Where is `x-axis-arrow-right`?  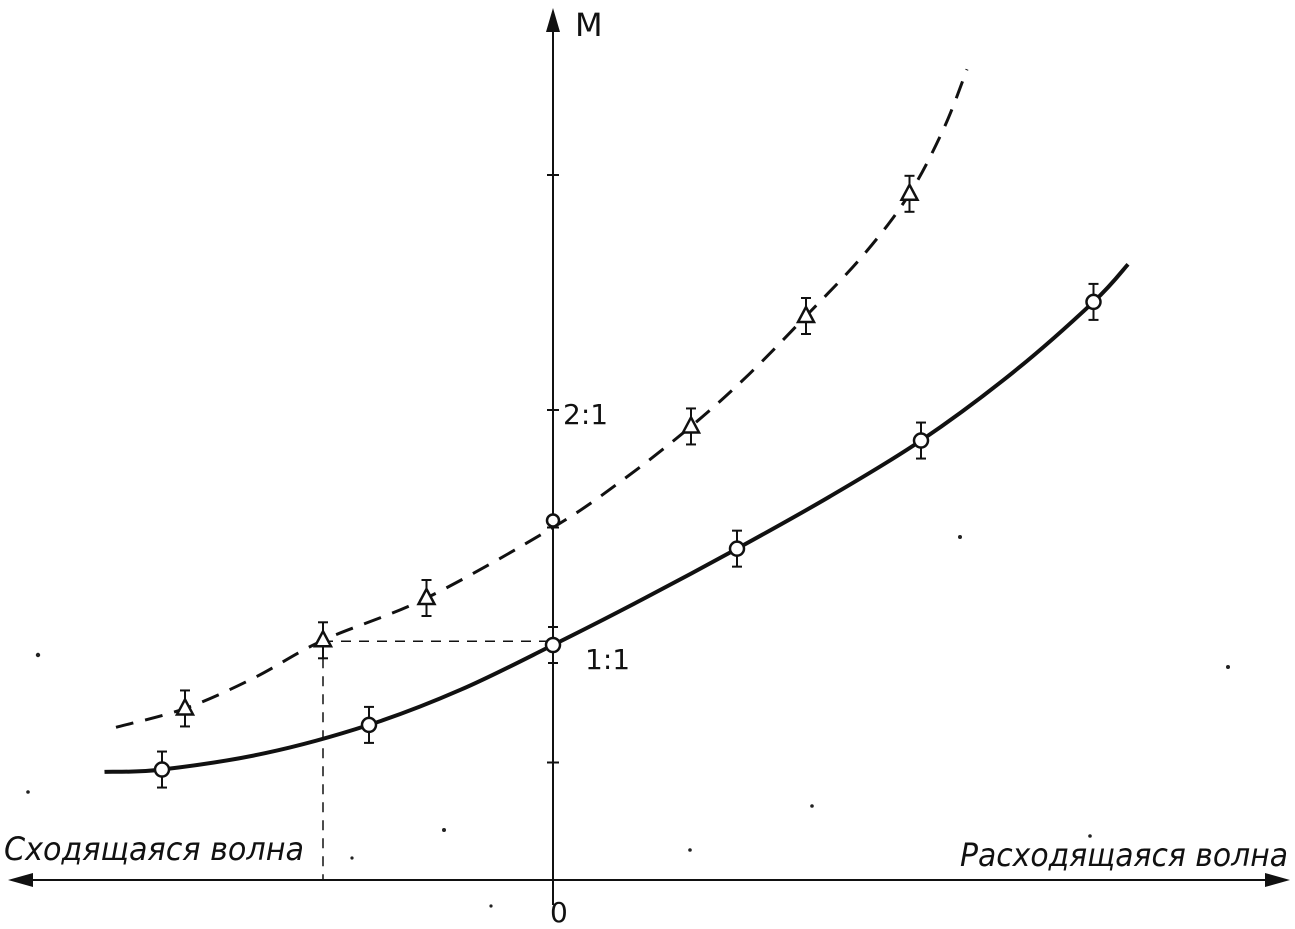 x-axis-arrow-right is located at coordinates (1277, 880).